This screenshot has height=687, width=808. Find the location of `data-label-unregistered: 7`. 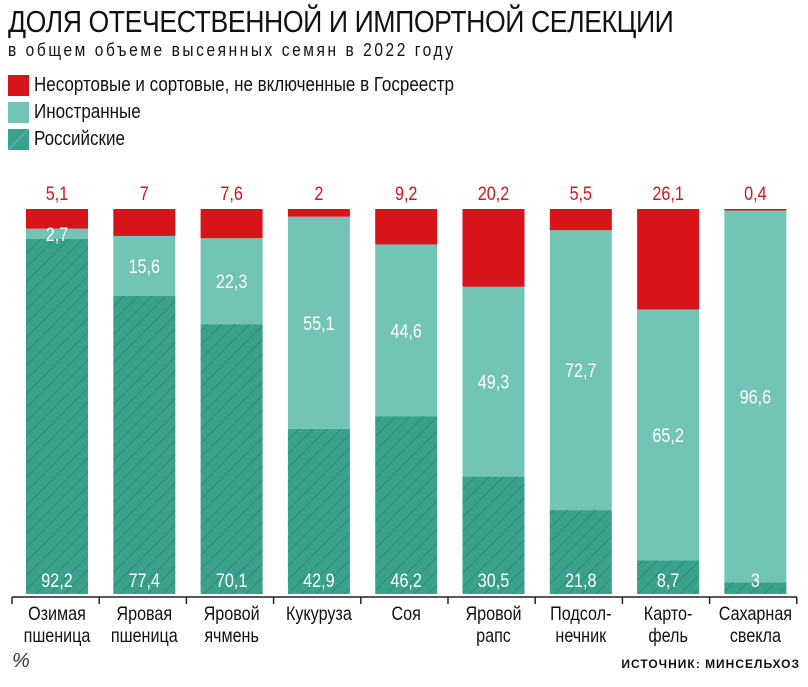

data-label-unregistered: 7 is located at coordinates (144, 194).